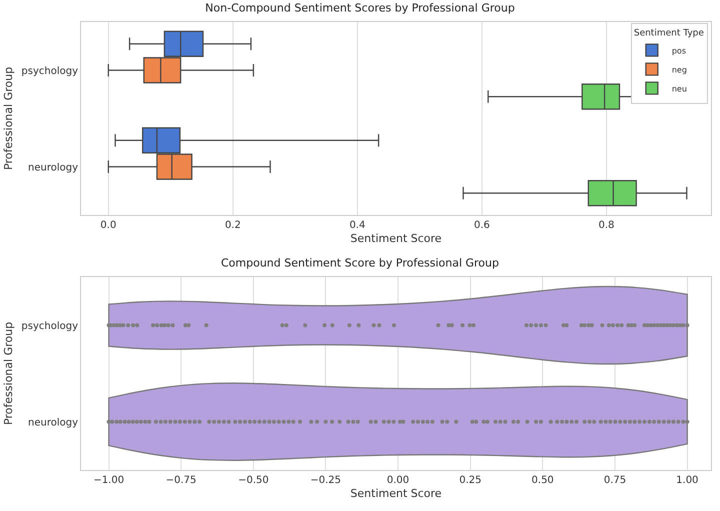 The image size is (720, 511). I want to click on legend-label: neg, so click(679, 69).